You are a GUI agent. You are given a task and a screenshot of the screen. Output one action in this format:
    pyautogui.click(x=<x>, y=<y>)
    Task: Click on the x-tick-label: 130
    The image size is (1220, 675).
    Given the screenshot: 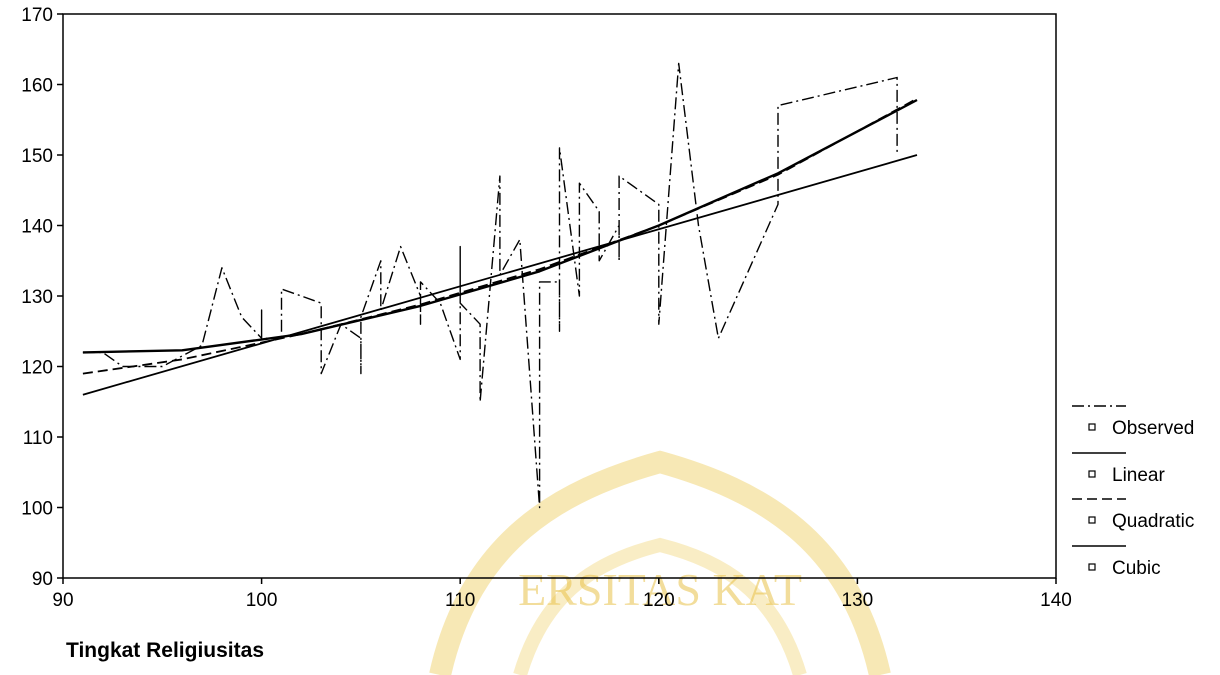 What is the action you would take?
    pyautogui.click(x=858, y=600)
    